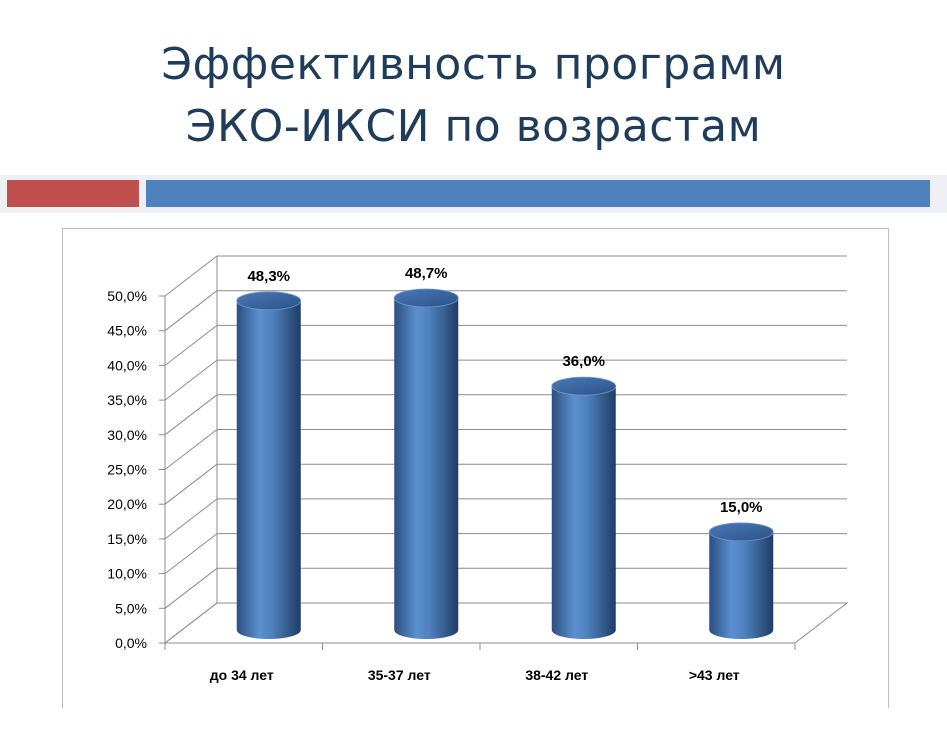 This screenshot has width=947, height=750. I want to click on x-category-label: до 34 лет, so click(242, 675).